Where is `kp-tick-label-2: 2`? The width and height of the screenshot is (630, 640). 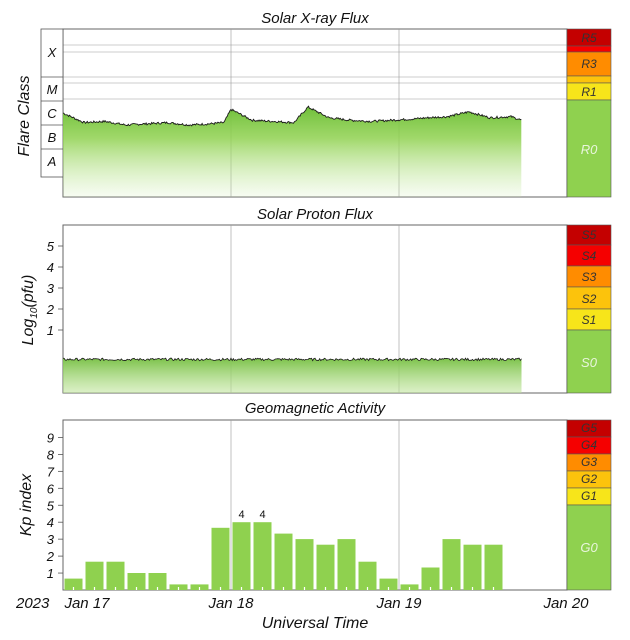 kp-tick-label-2: 2 is located at coordinates (50, 556).